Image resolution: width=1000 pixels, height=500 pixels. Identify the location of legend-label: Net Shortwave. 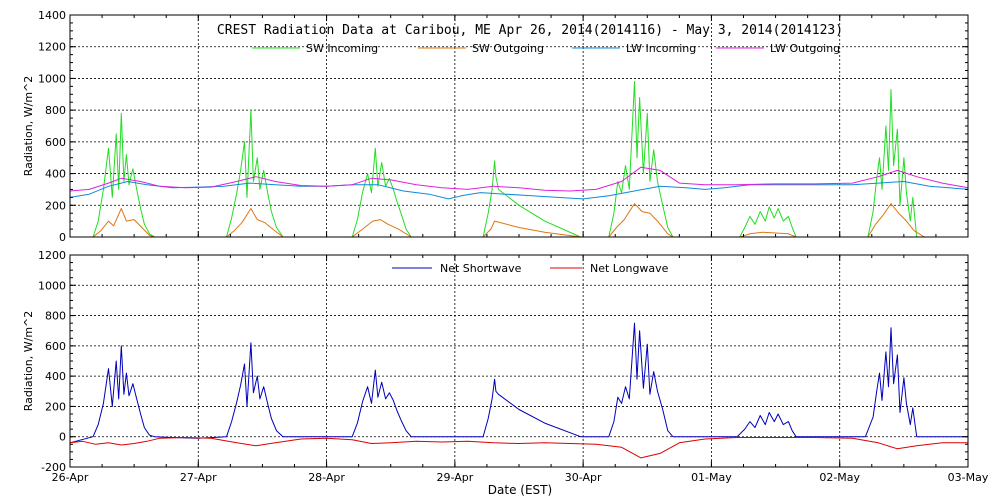
(481, 268).